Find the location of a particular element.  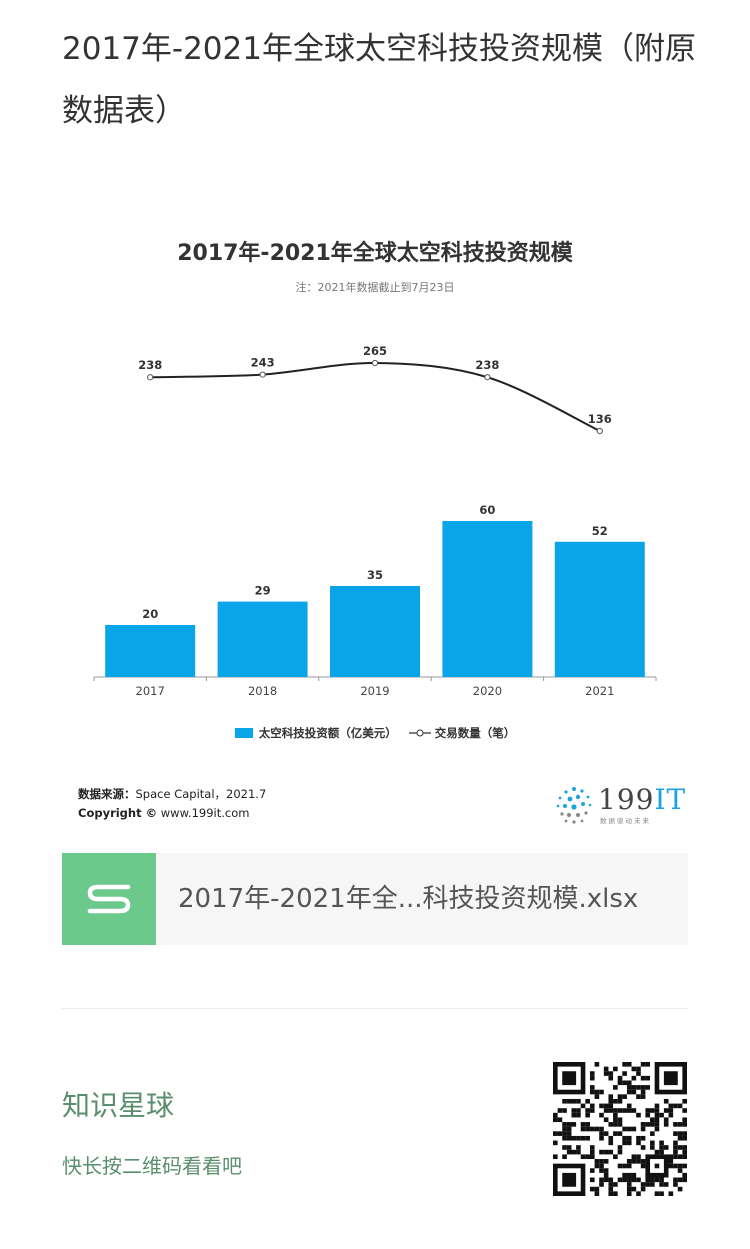

deals-value-label: 265 is located at coordinates (375, 351).